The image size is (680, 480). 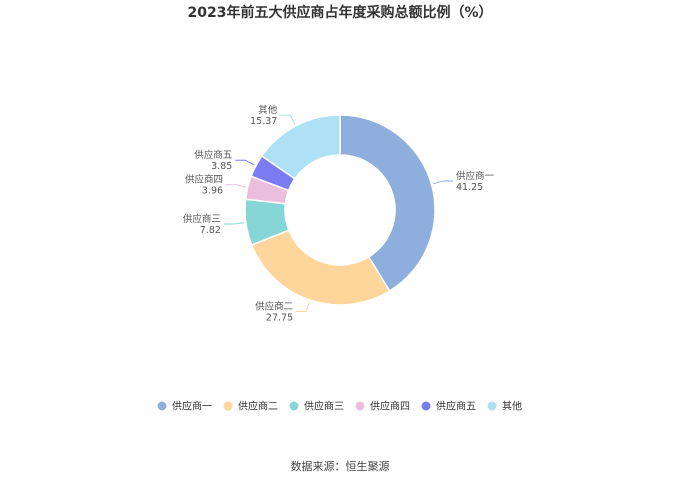 I want to click on slice-label-supplier-3: 供应商三, so click(x=202, y=219).